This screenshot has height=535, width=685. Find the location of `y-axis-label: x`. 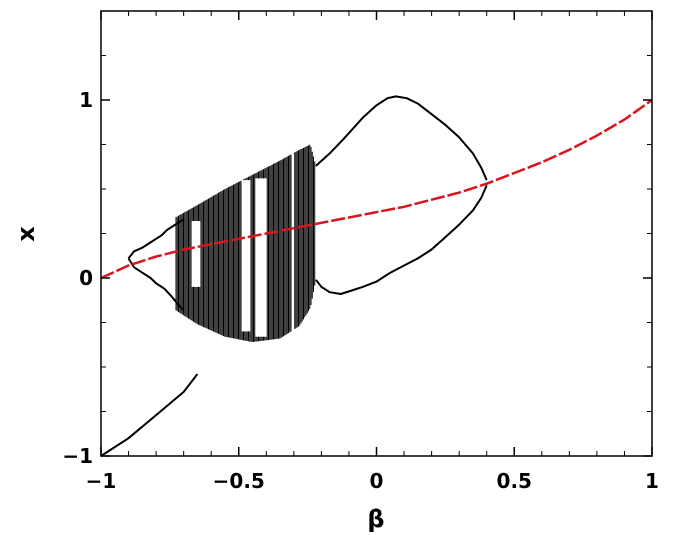

y-axis-label: x is located at coordinates (26, 234).